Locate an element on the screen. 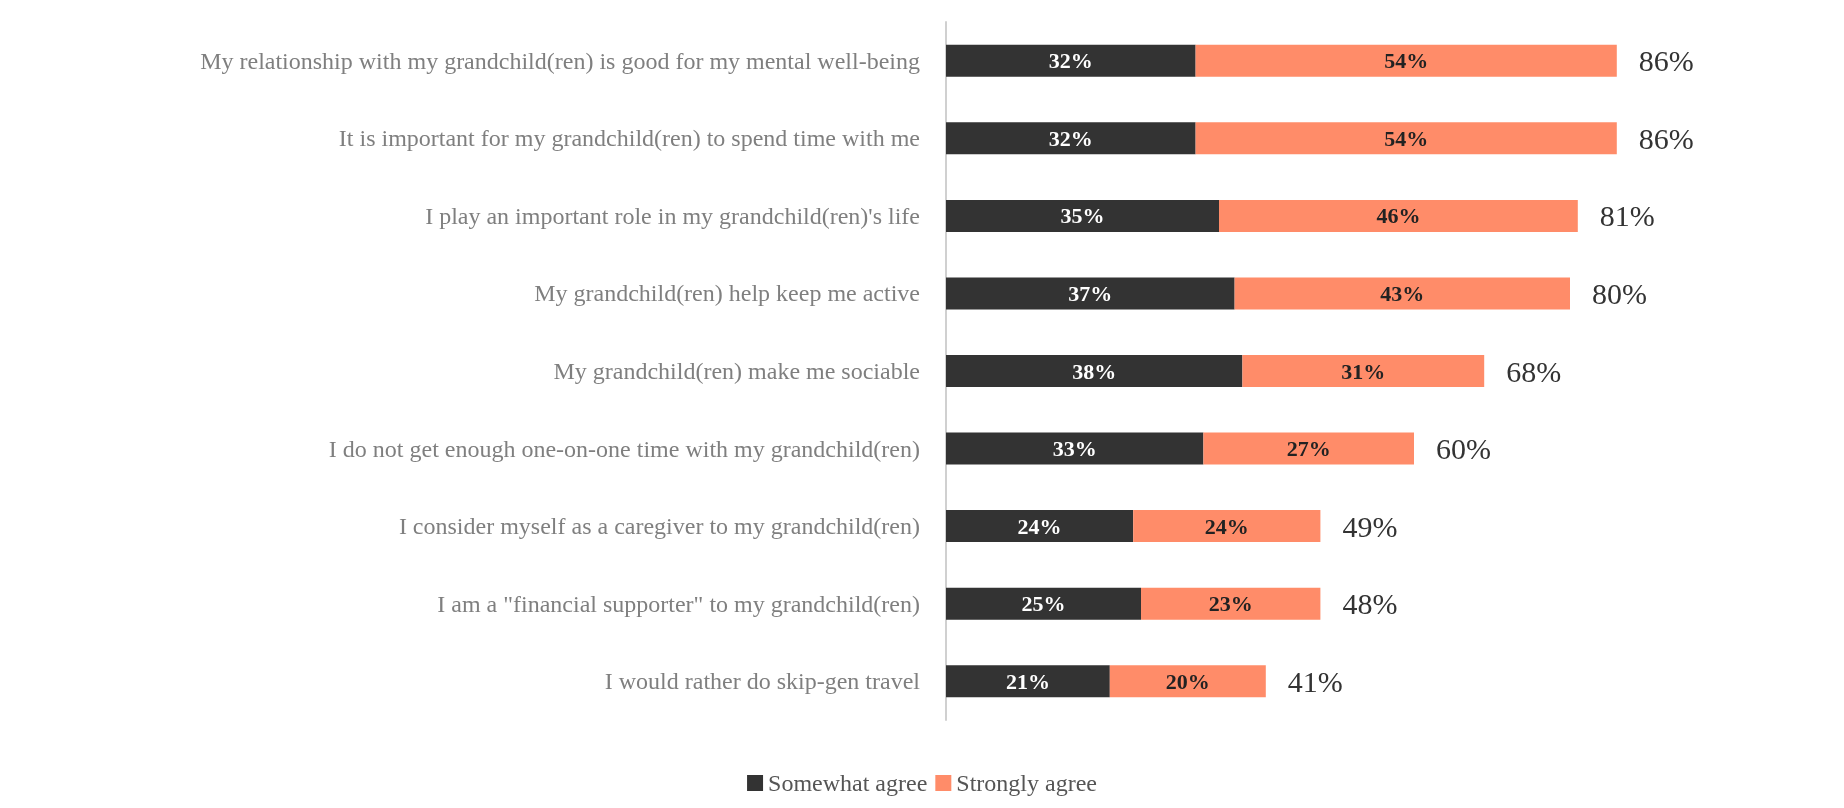 Image resolution: width=1844 pixels, height=808 pixels. data-label: 20% is located at coordinates (1187, 681).